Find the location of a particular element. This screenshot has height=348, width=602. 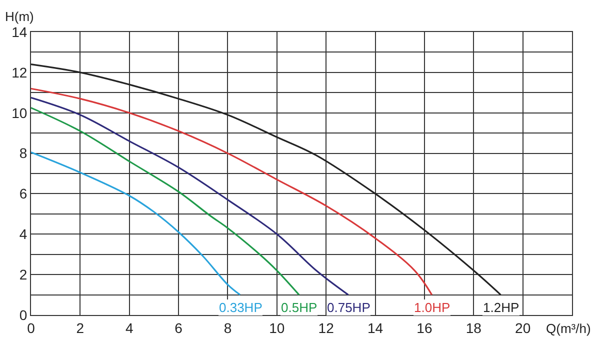

x-tick-label: 2 is located at coordinates (80, 328).